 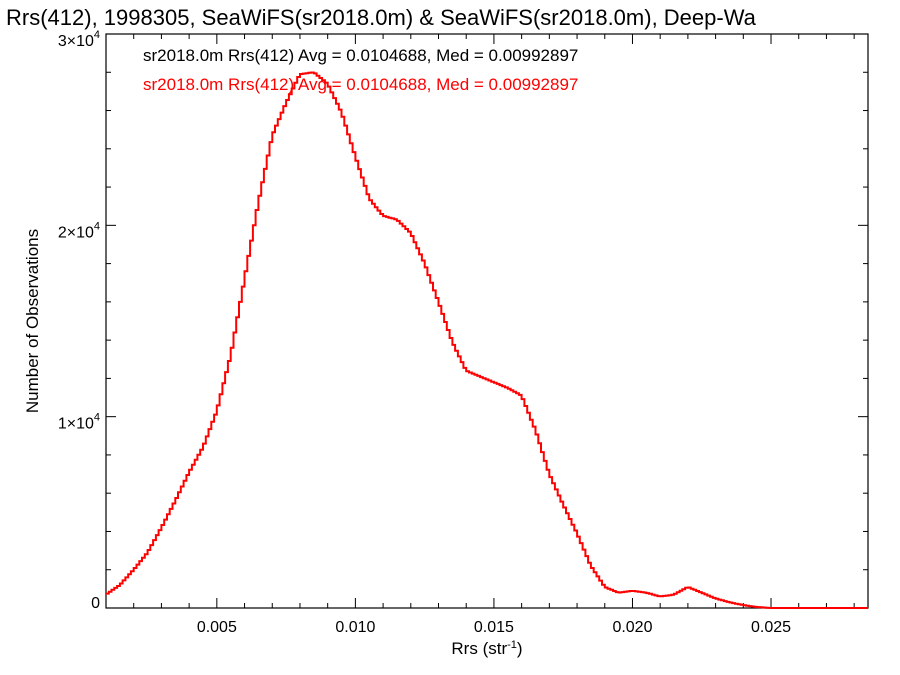 I want to click on x-tick-label: 0.015, so click(x=494, y=627).